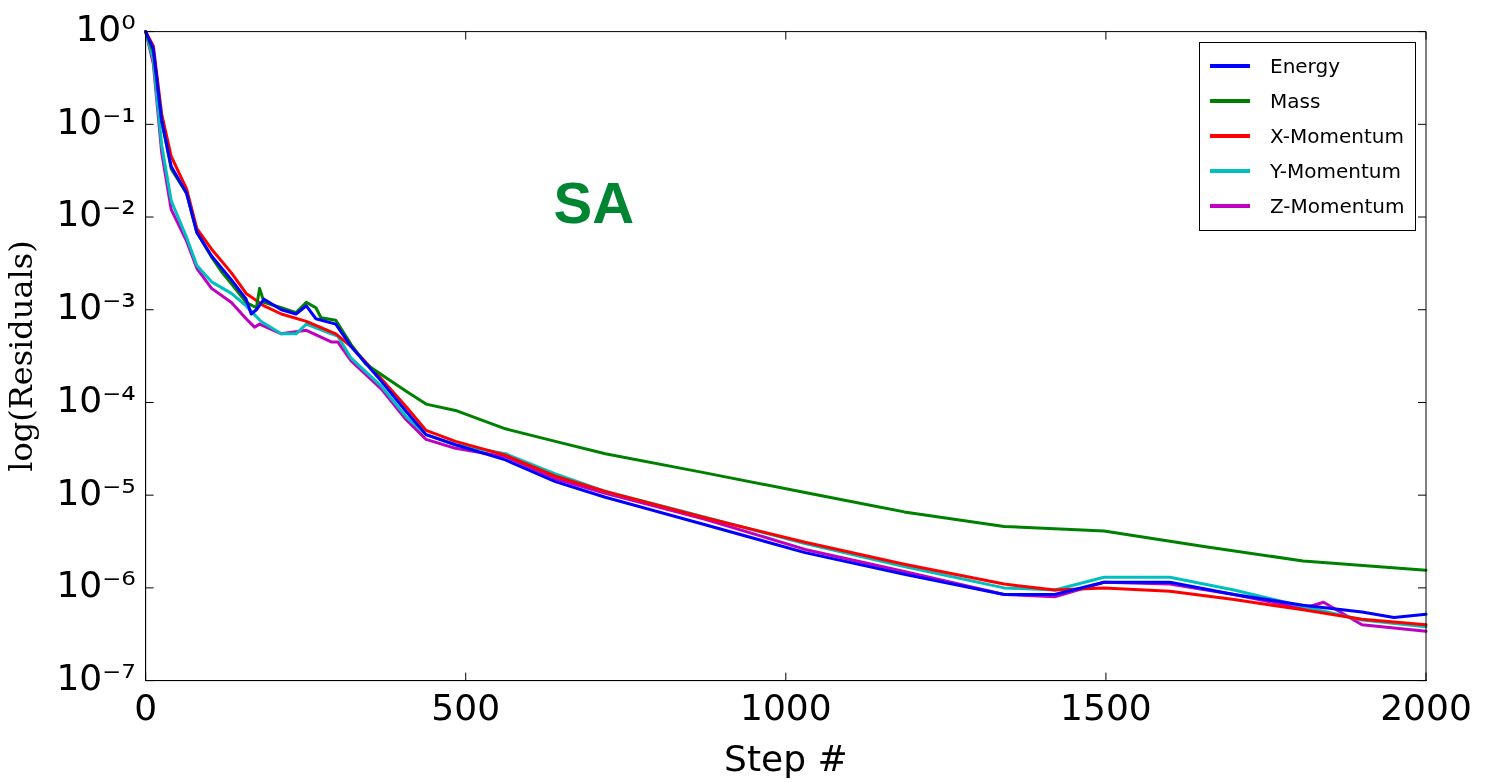 The height and width of the screenshot is (783, 1496). I want to click on y-tick-label: 10⁻⁷, so click(96, 677).